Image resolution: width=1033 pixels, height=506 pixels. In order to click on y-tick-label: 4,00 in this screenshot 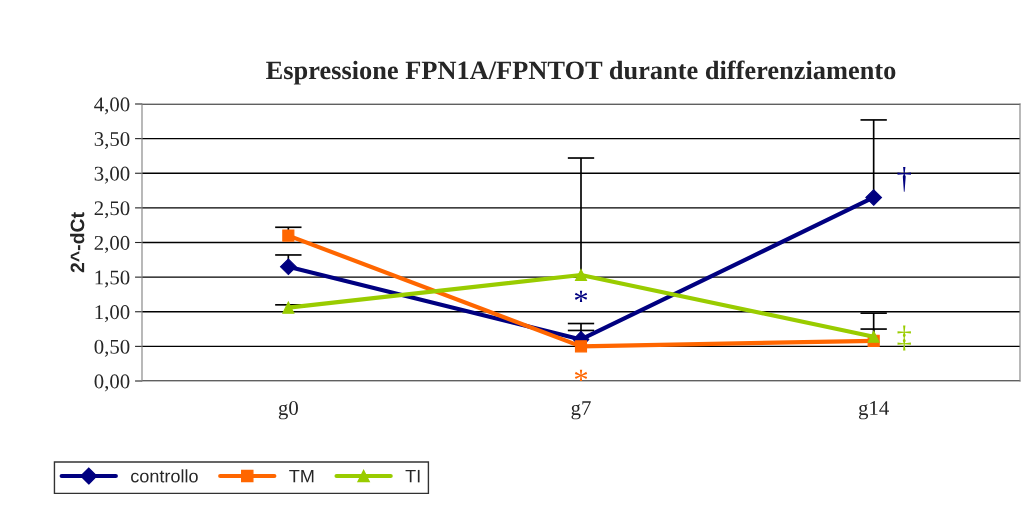, I will do `click(112, 106)`.